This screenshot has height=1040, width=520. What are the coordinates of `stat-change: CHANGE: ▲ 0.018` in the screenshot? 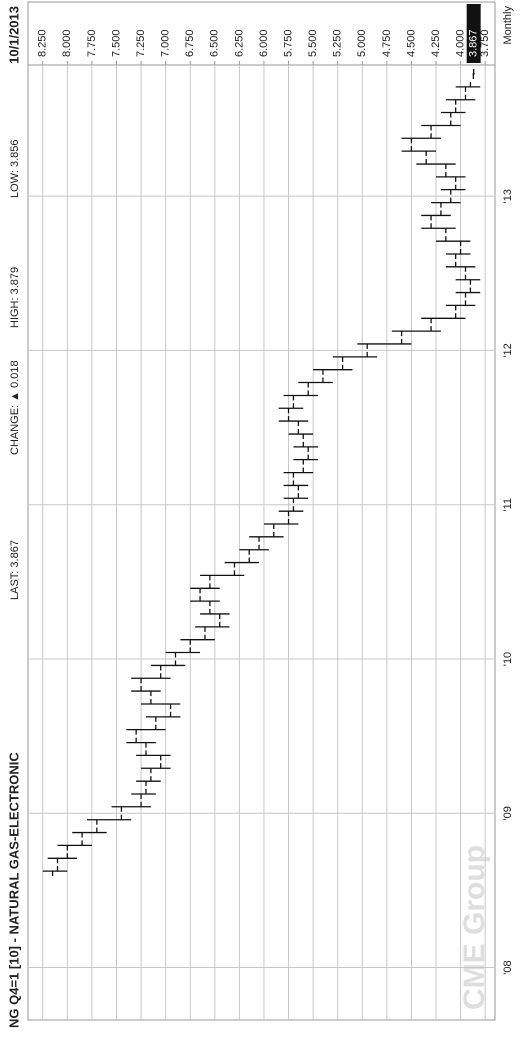 It's located at (15, 407).